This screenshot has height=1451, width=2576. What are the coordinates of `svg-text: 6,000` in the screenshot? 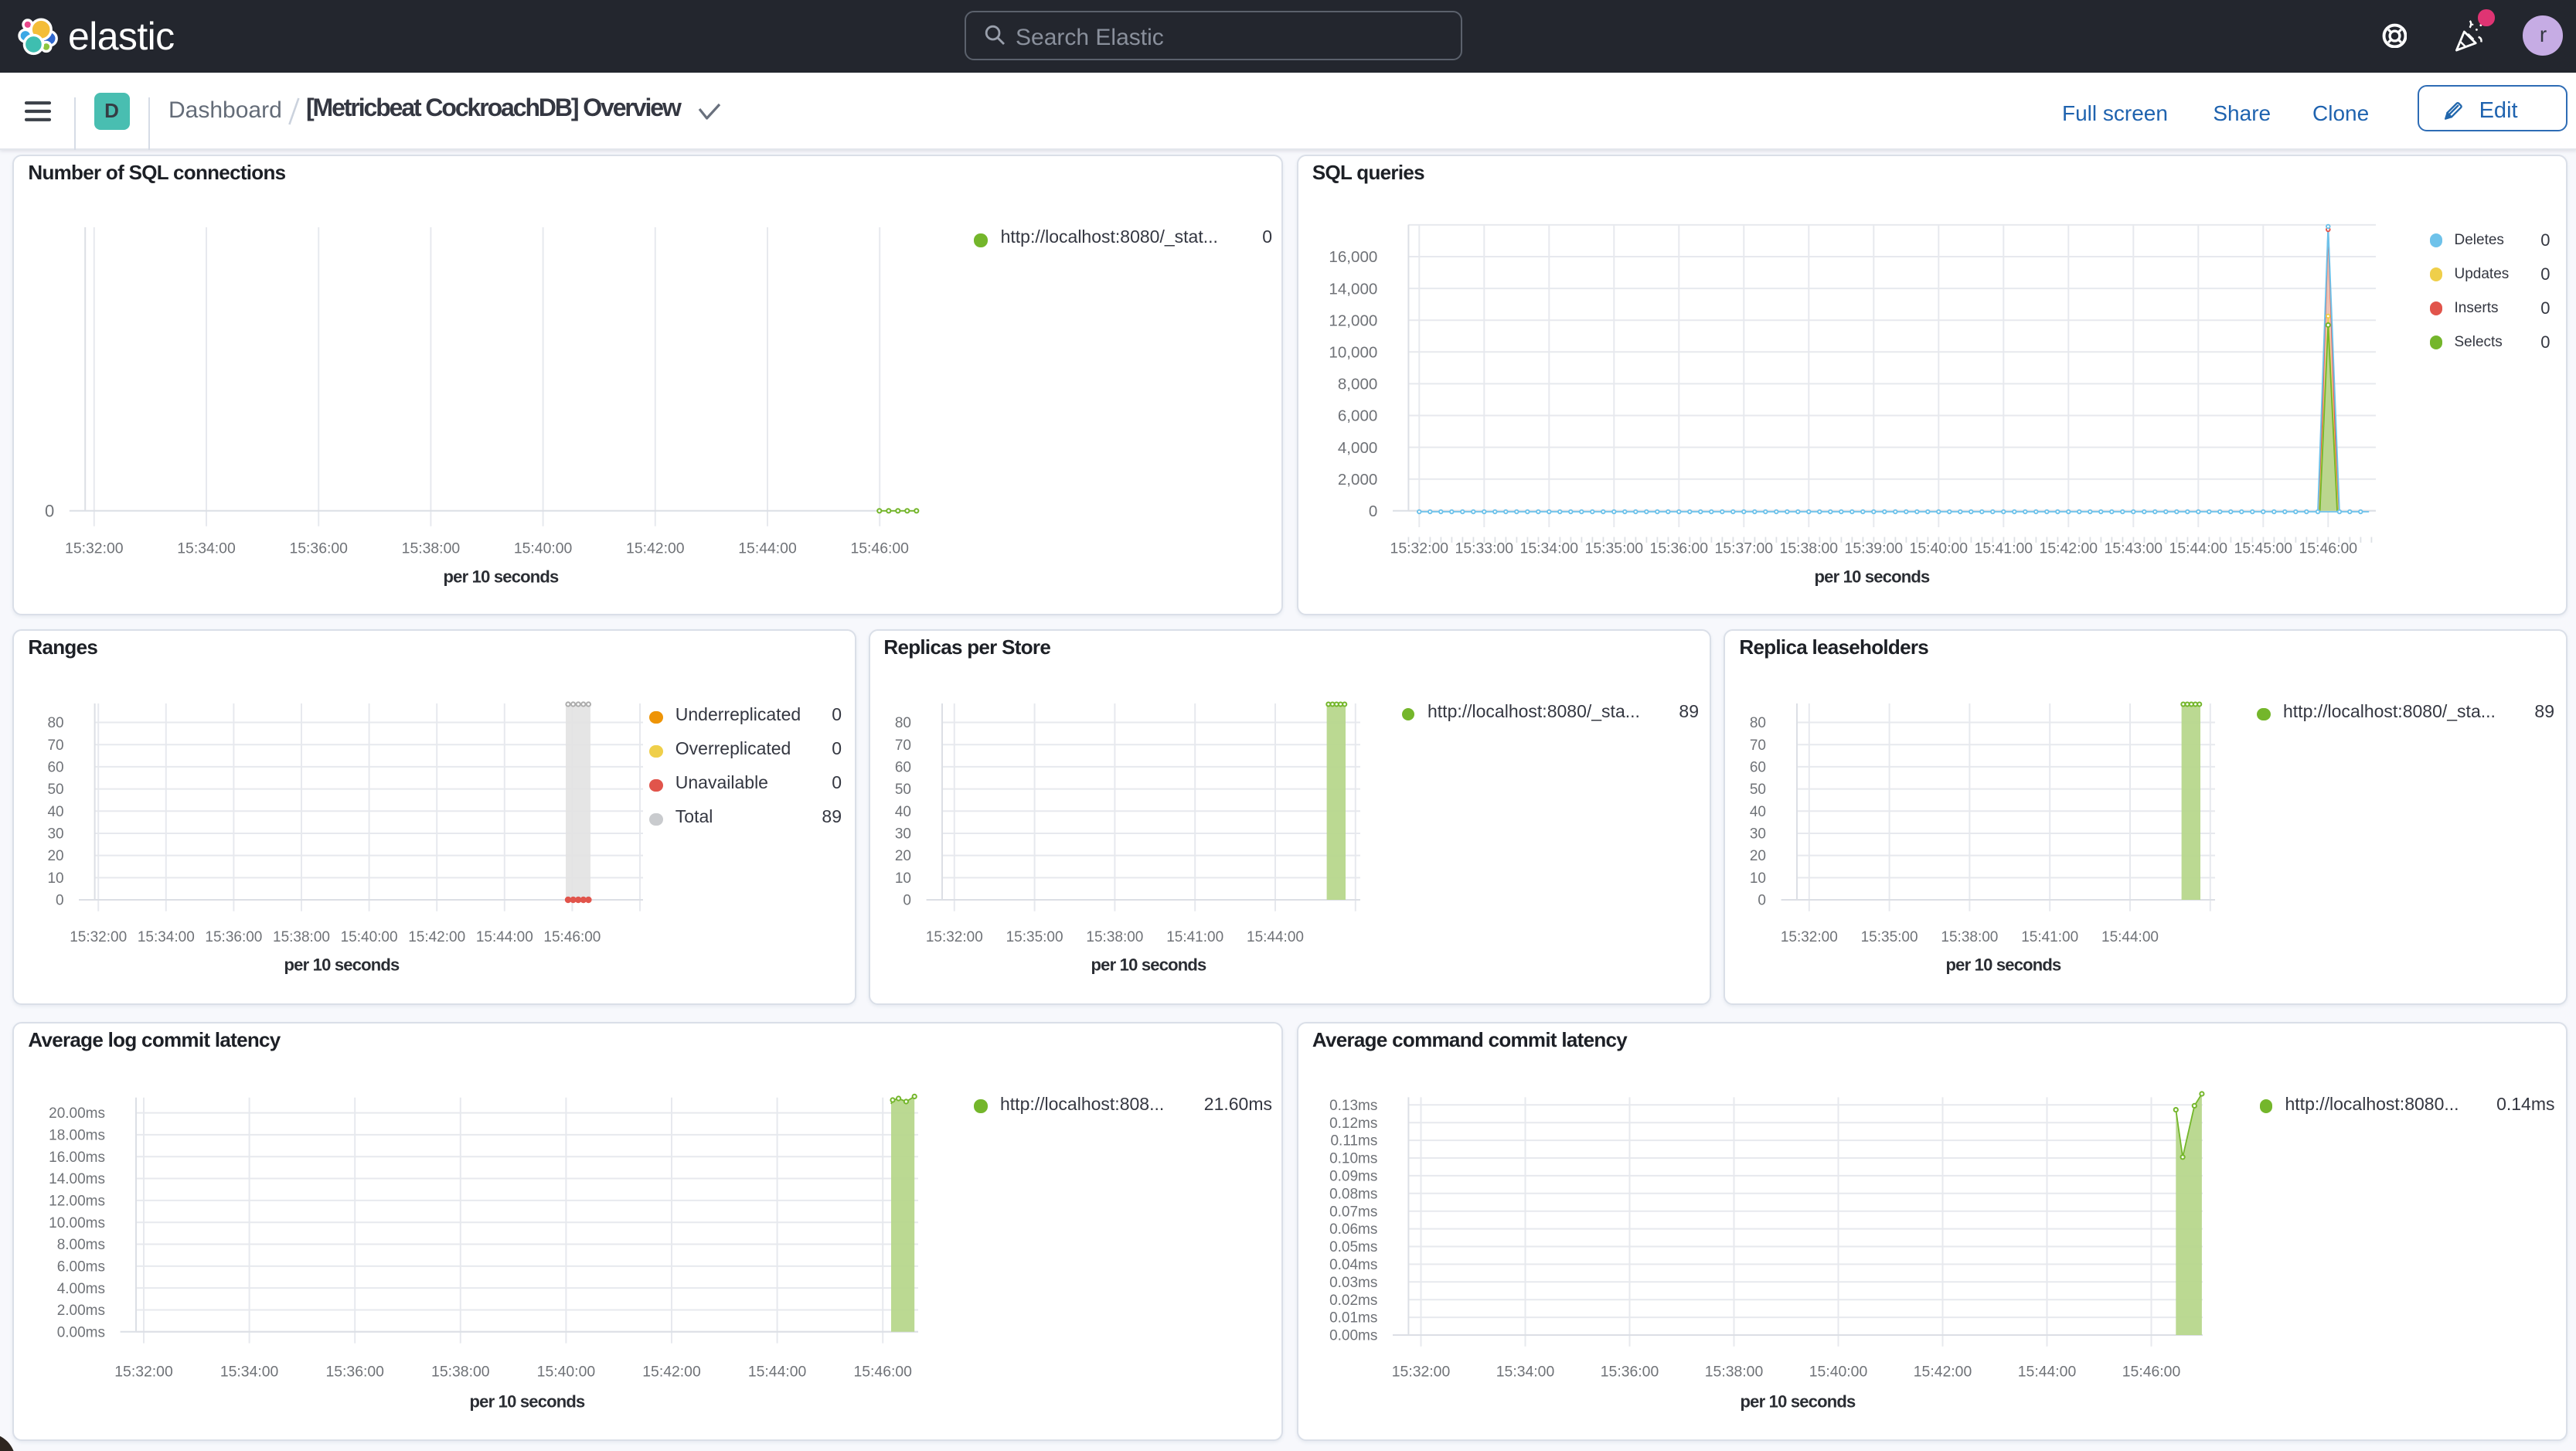 It's located at (1357, 416).